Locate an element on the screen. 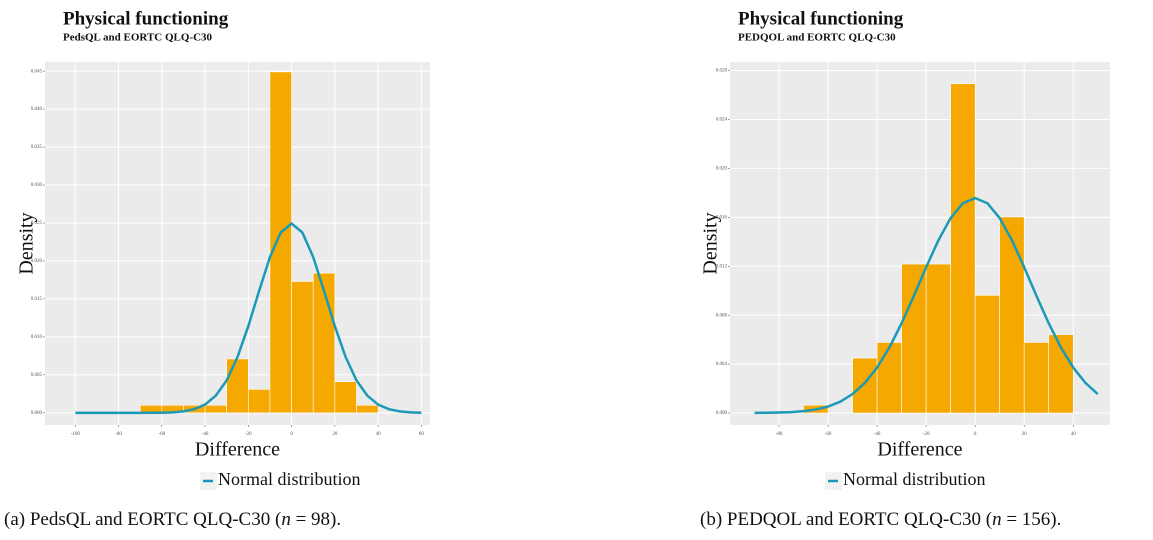 This screenshot has height=540, width=1153. y-tick-label: 0.008 is located at coordinates (722, 315).